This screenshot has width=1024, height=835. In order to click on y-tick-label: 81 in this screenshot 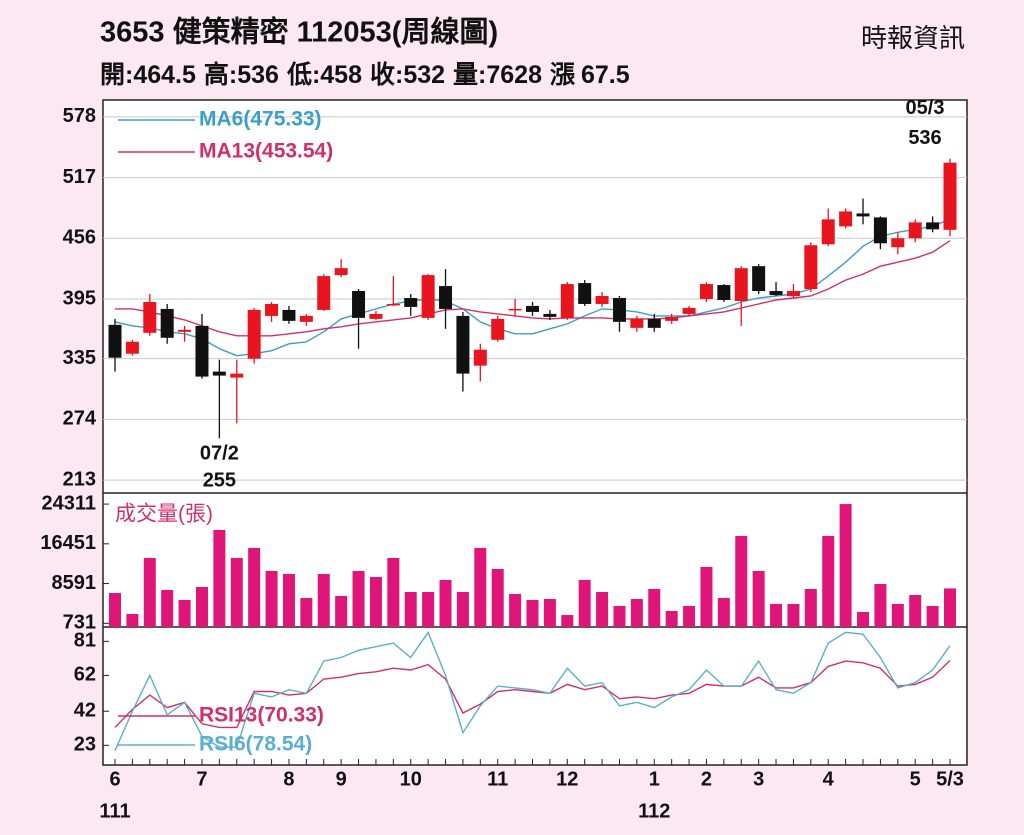, I will do `click(85, 641)`.